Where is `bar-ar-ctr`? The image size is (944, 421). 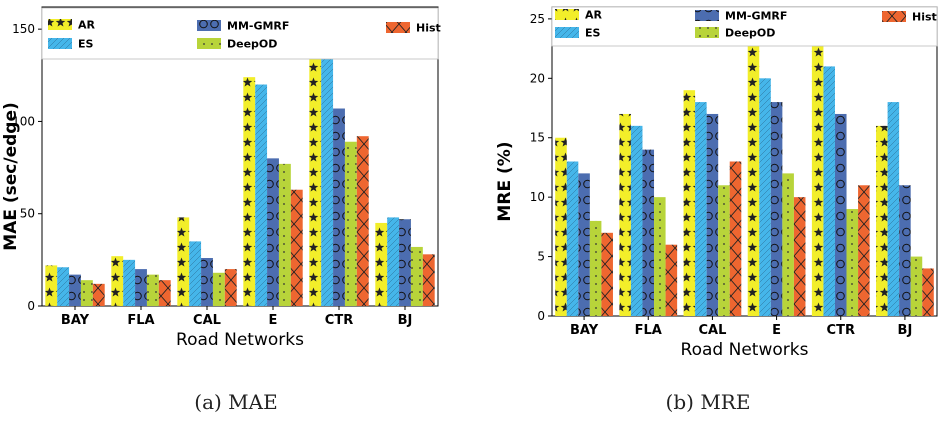 bar-ar-ctr is located at coordinates (315, 162).